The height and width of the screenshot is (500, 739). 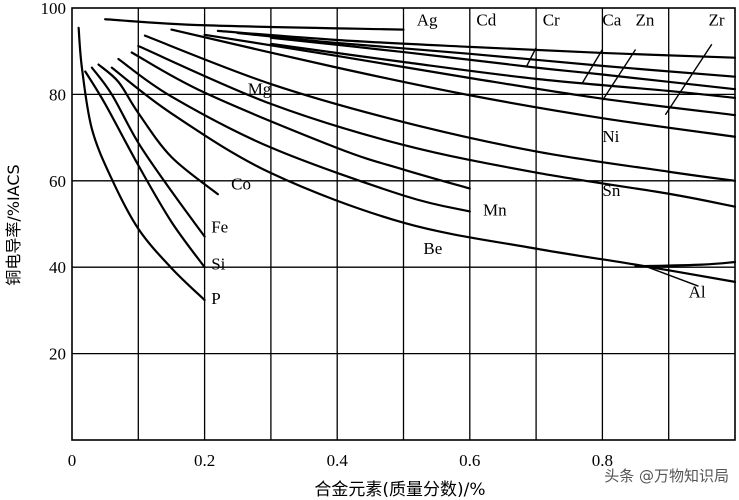 What do you see at coordinates (57, 267) in the screenshot?
I see `y-tick-label: 40` at bounding box center [57, 267].